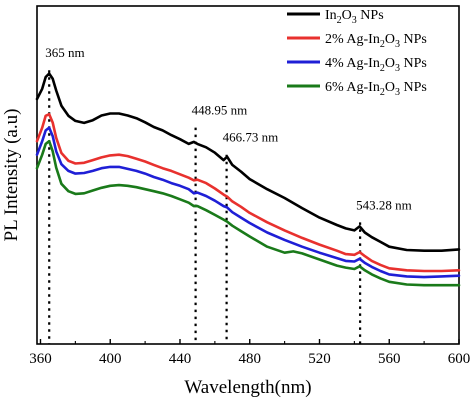  What do you see at coordinates (11, 175) in the screenshot?
I see `y-axis-label: PL Intensity (a.u)` at bounding box center [11, 175].